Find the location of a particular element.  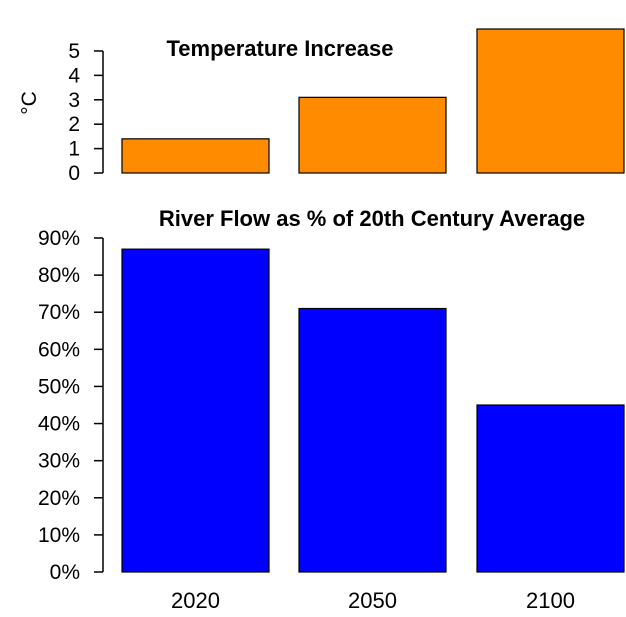

x-category-label-2020: 2020 is located at coordinates (195, 600).